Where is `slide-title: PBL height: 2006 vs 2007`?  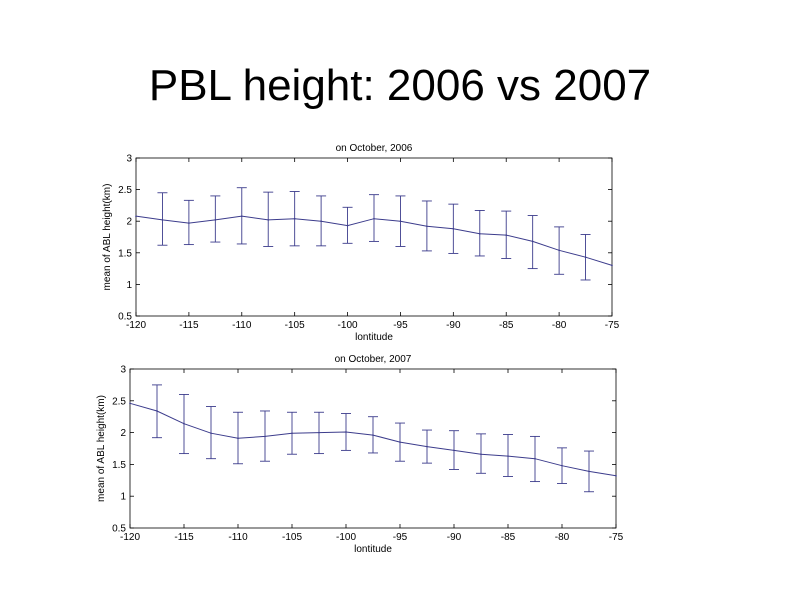
slide-title: PBL height: 2006 vs 2007 is located at coordinates (400, 85).